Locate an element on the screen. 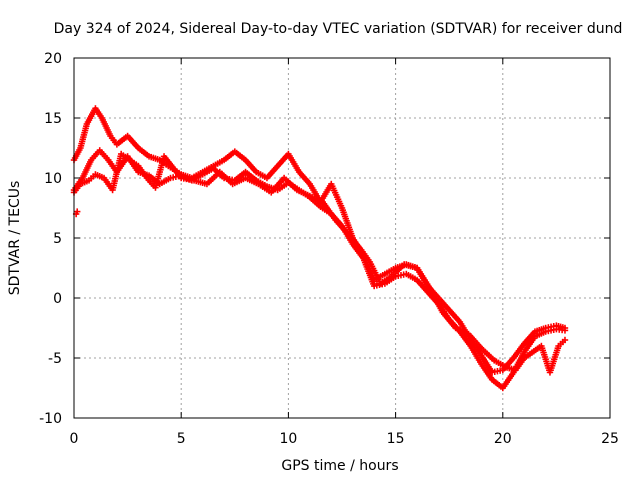 This screenshot has height=480, width=640. y-tick-label: 0 is located at coordinates (57, 299).